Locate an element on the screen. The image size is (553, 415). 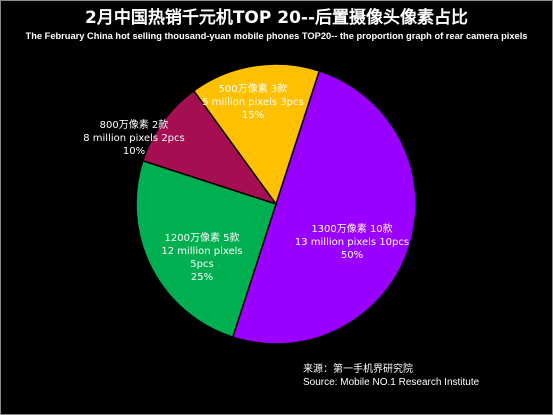
slice-label-line: 5 million pixels 3pcs is located at coordinates (253, 102).